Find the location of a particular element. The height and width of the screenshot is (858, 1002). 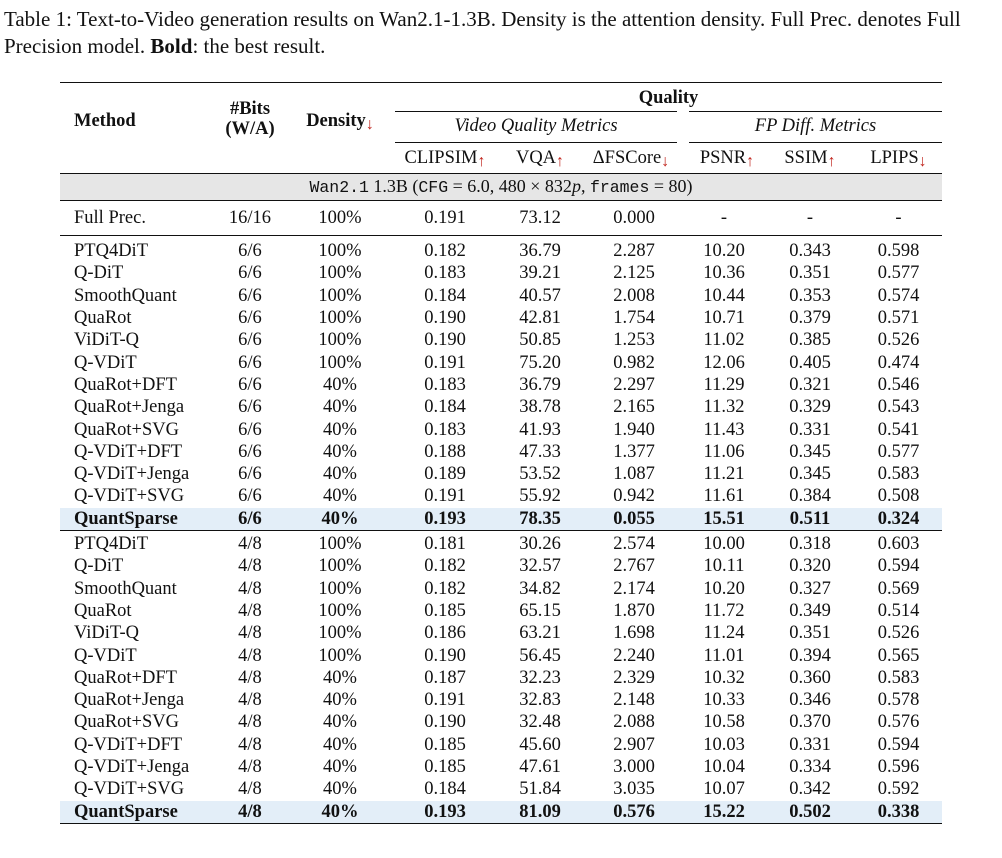

value-cell: 0.184 is located at coordinates (445, 789).